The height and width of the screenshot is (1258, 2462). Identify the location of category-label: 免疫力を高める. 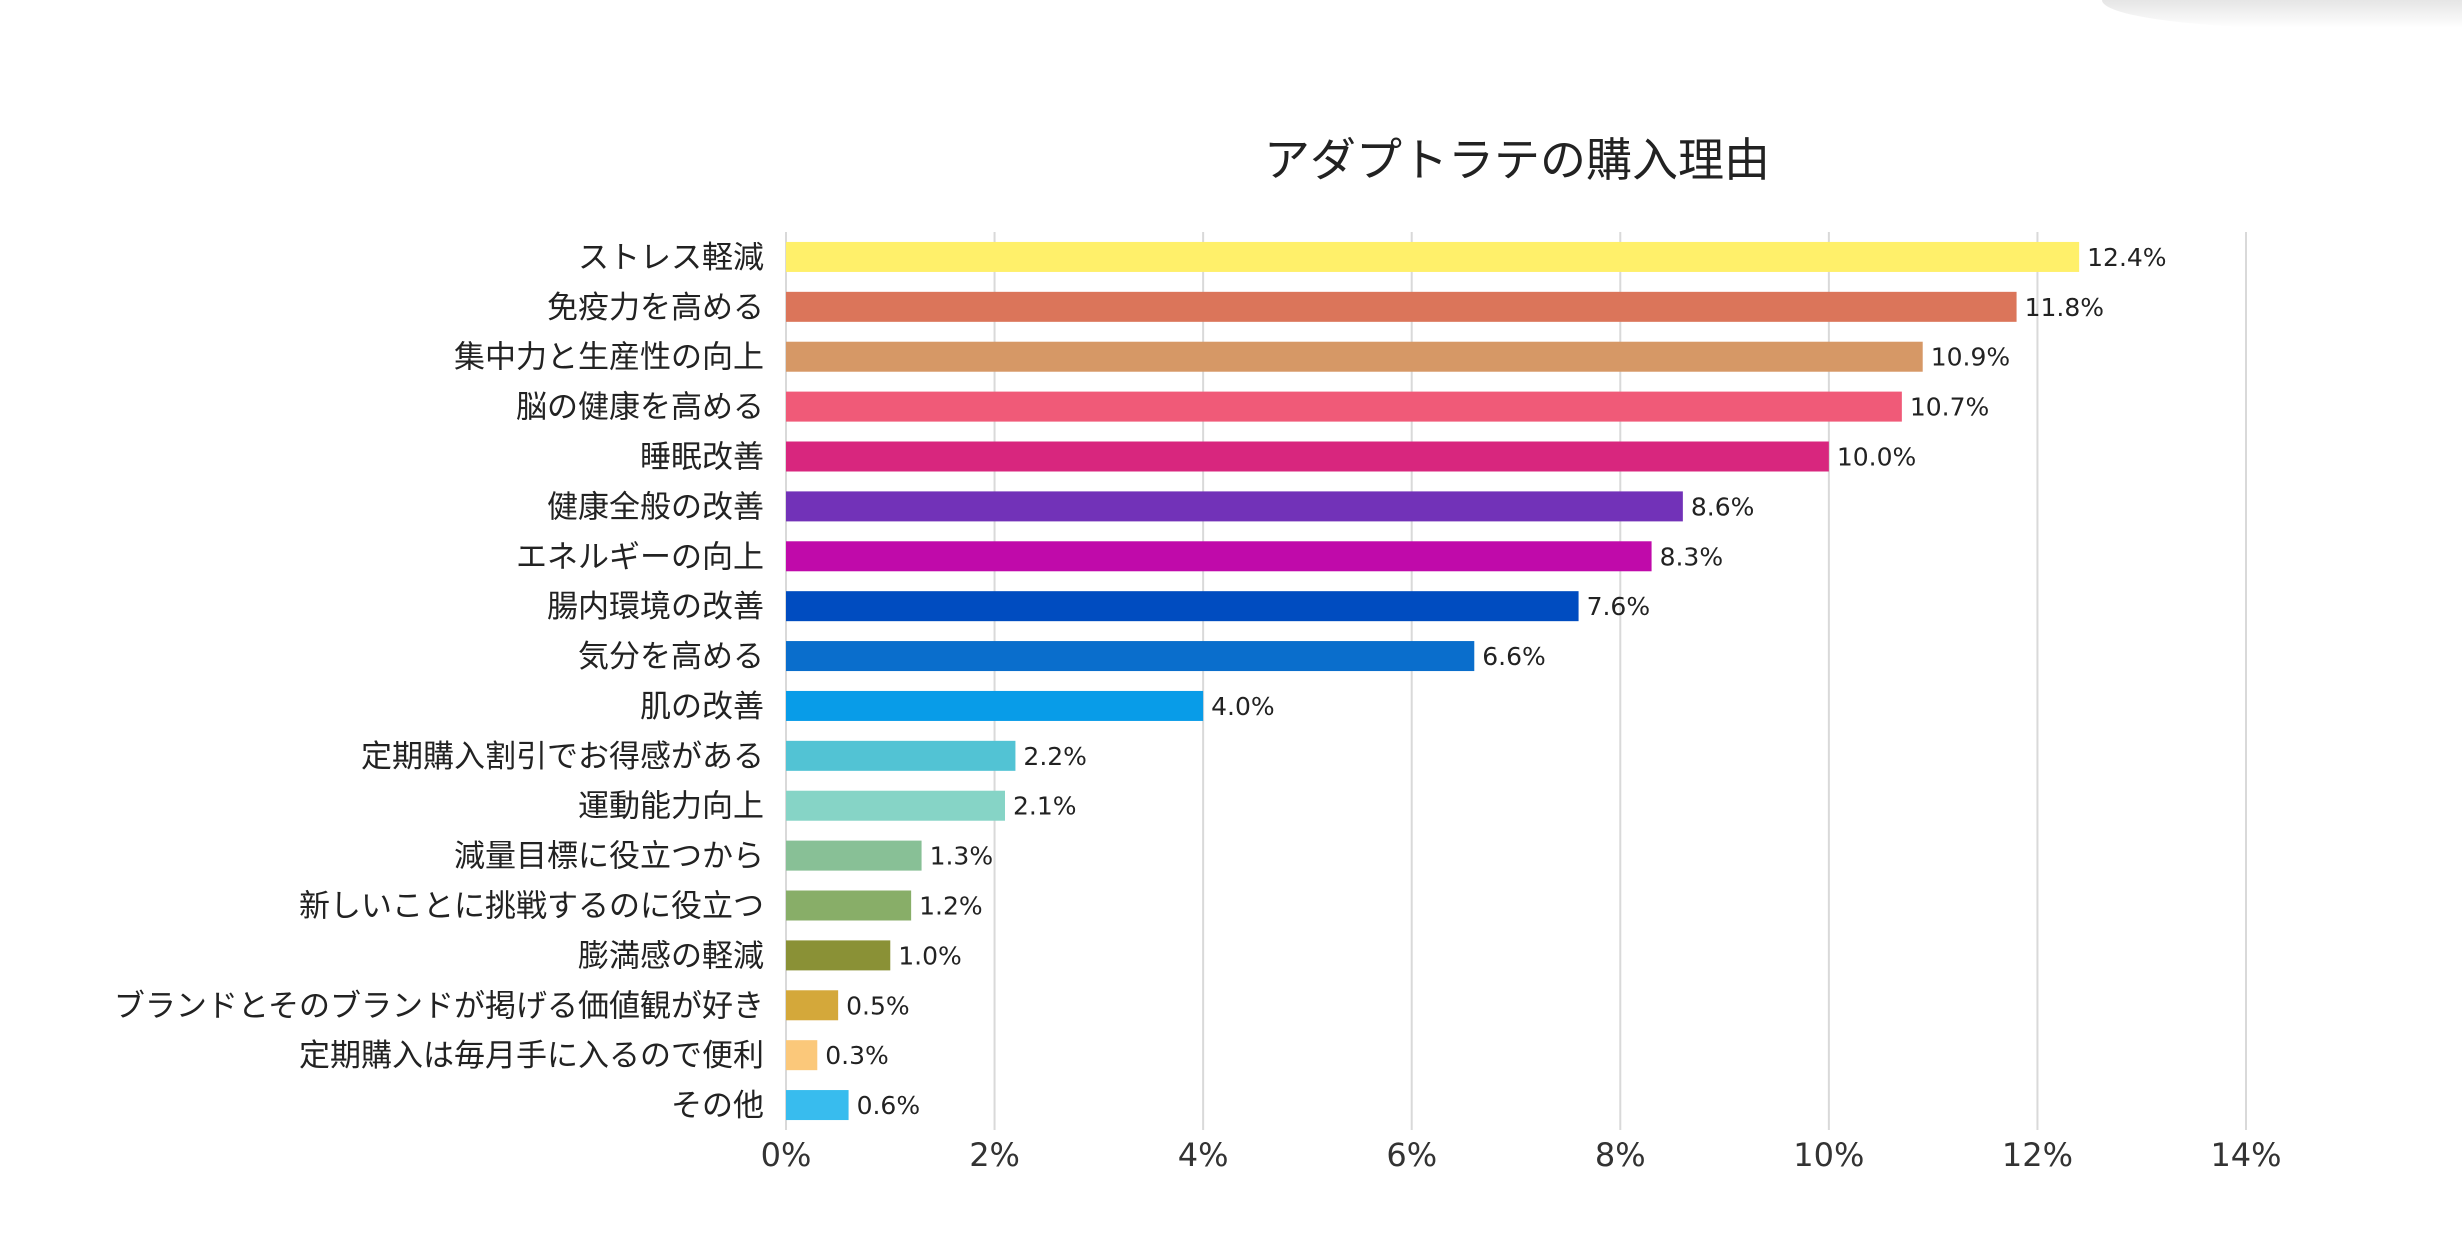
(655, 308).